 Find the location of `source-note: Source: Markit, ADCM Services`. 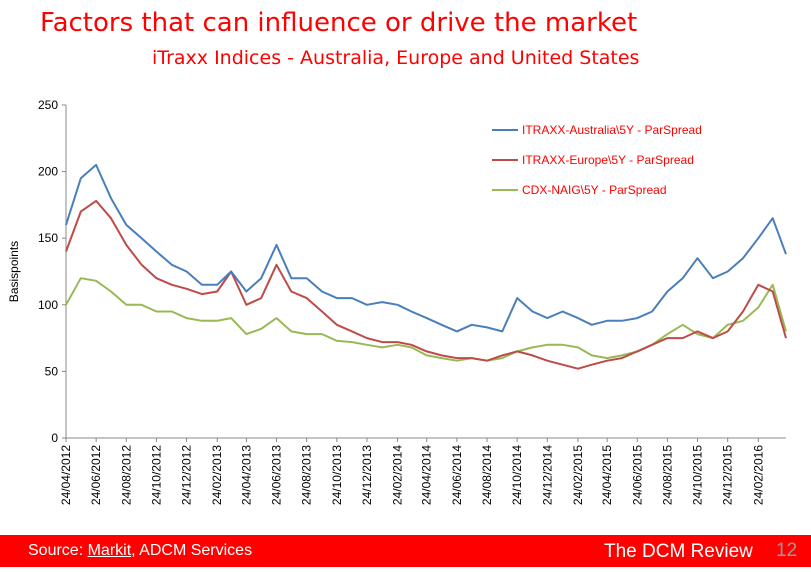

source-note: Source: Markit, ADCM Services is located at coordinates (140, 551).